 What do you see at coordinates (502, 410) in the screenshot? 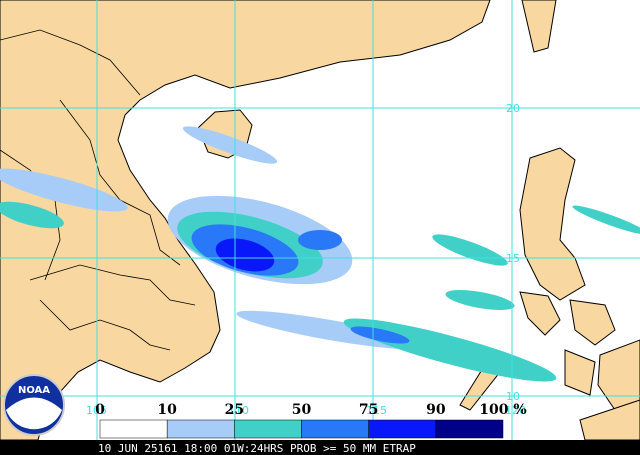
I see `legend-label: 100 %` at bounding box center [502, 410].